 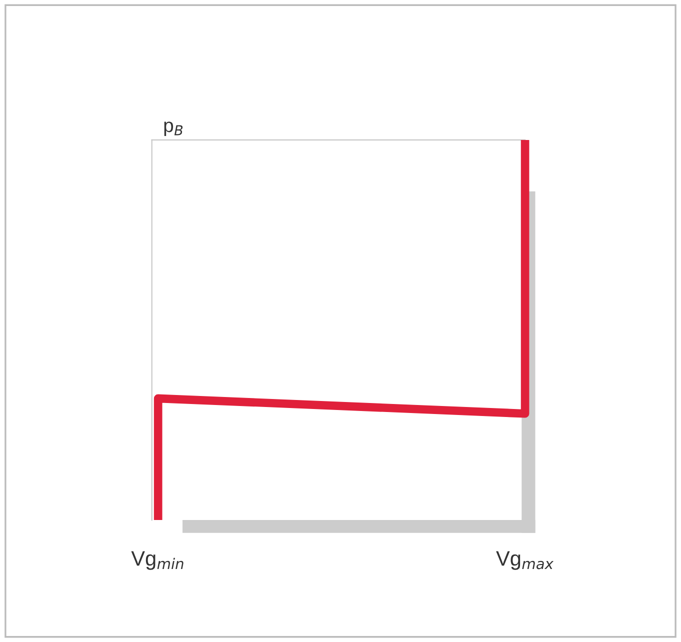 What do you see at coordinates (173, 129) in the screenshot?
I see `y-axis-title: p$_{B}$` at bounding box center [173, 129].